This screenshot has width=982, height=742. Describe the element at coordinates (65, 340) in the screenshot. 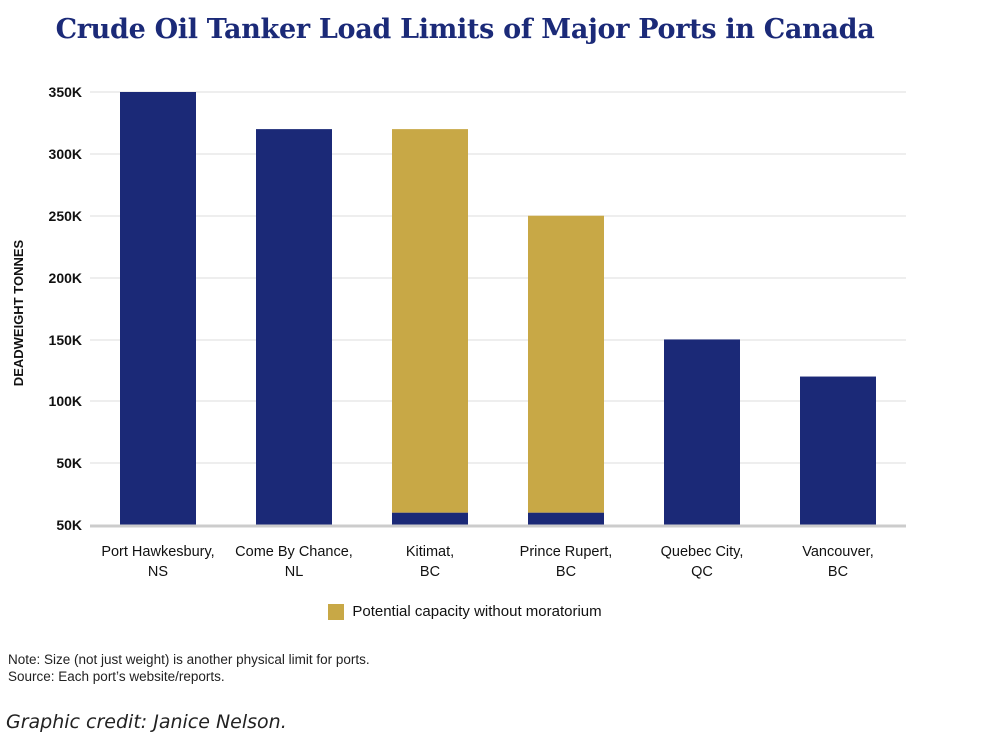

I see `y-tick-label: 150K` at that location.